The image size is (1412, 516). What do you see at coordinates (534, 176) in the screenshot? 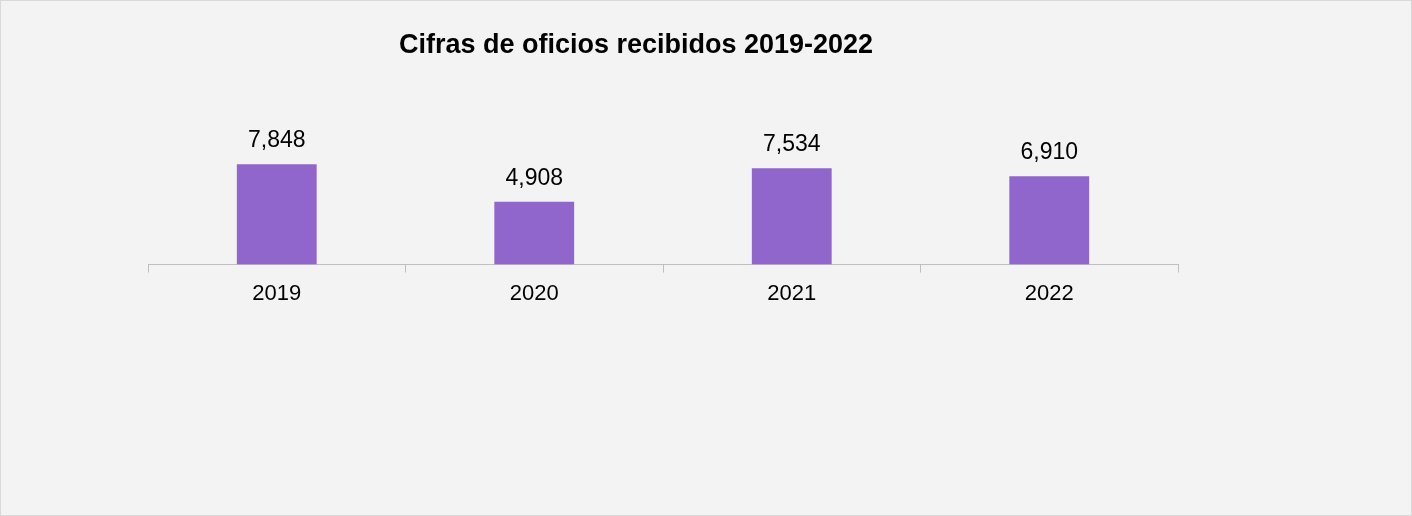
I see `data-label: 4,908` at bounding box center [534, 176].